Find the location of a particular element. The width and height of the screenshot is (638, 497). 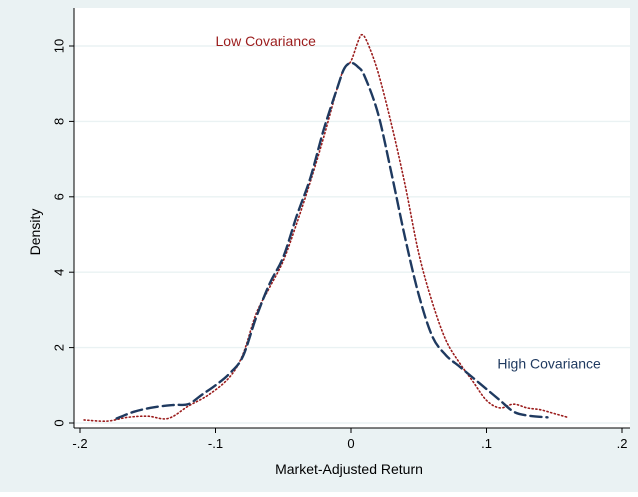

high-covariance-label: High Covariance is located at coordinates (549, 363).